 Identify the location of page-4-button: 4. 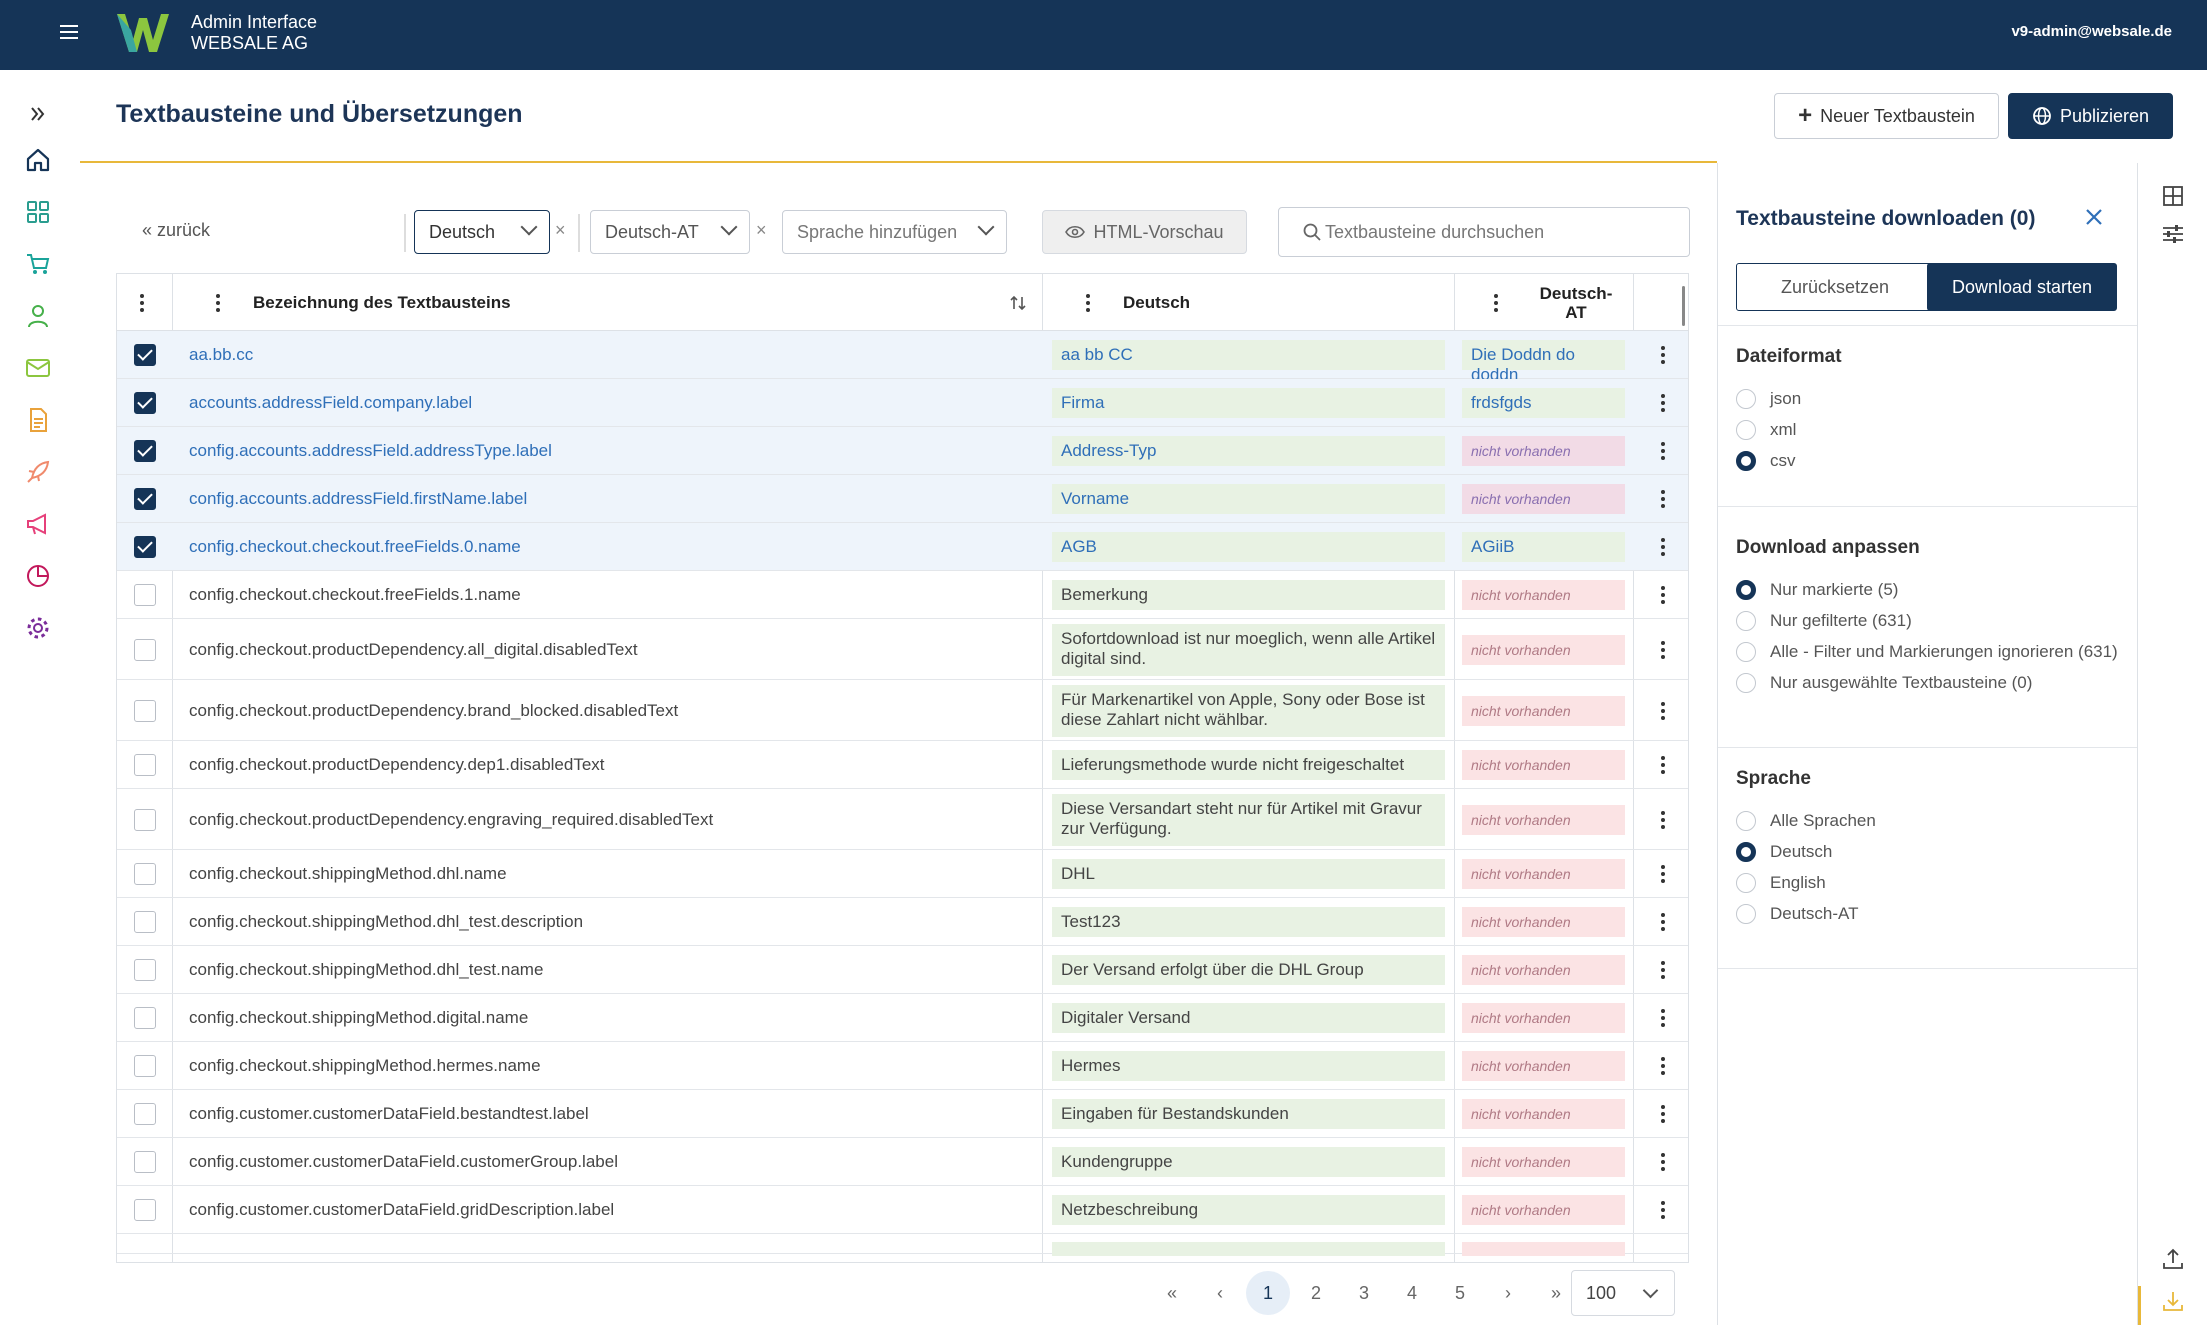
(1411, 1292).